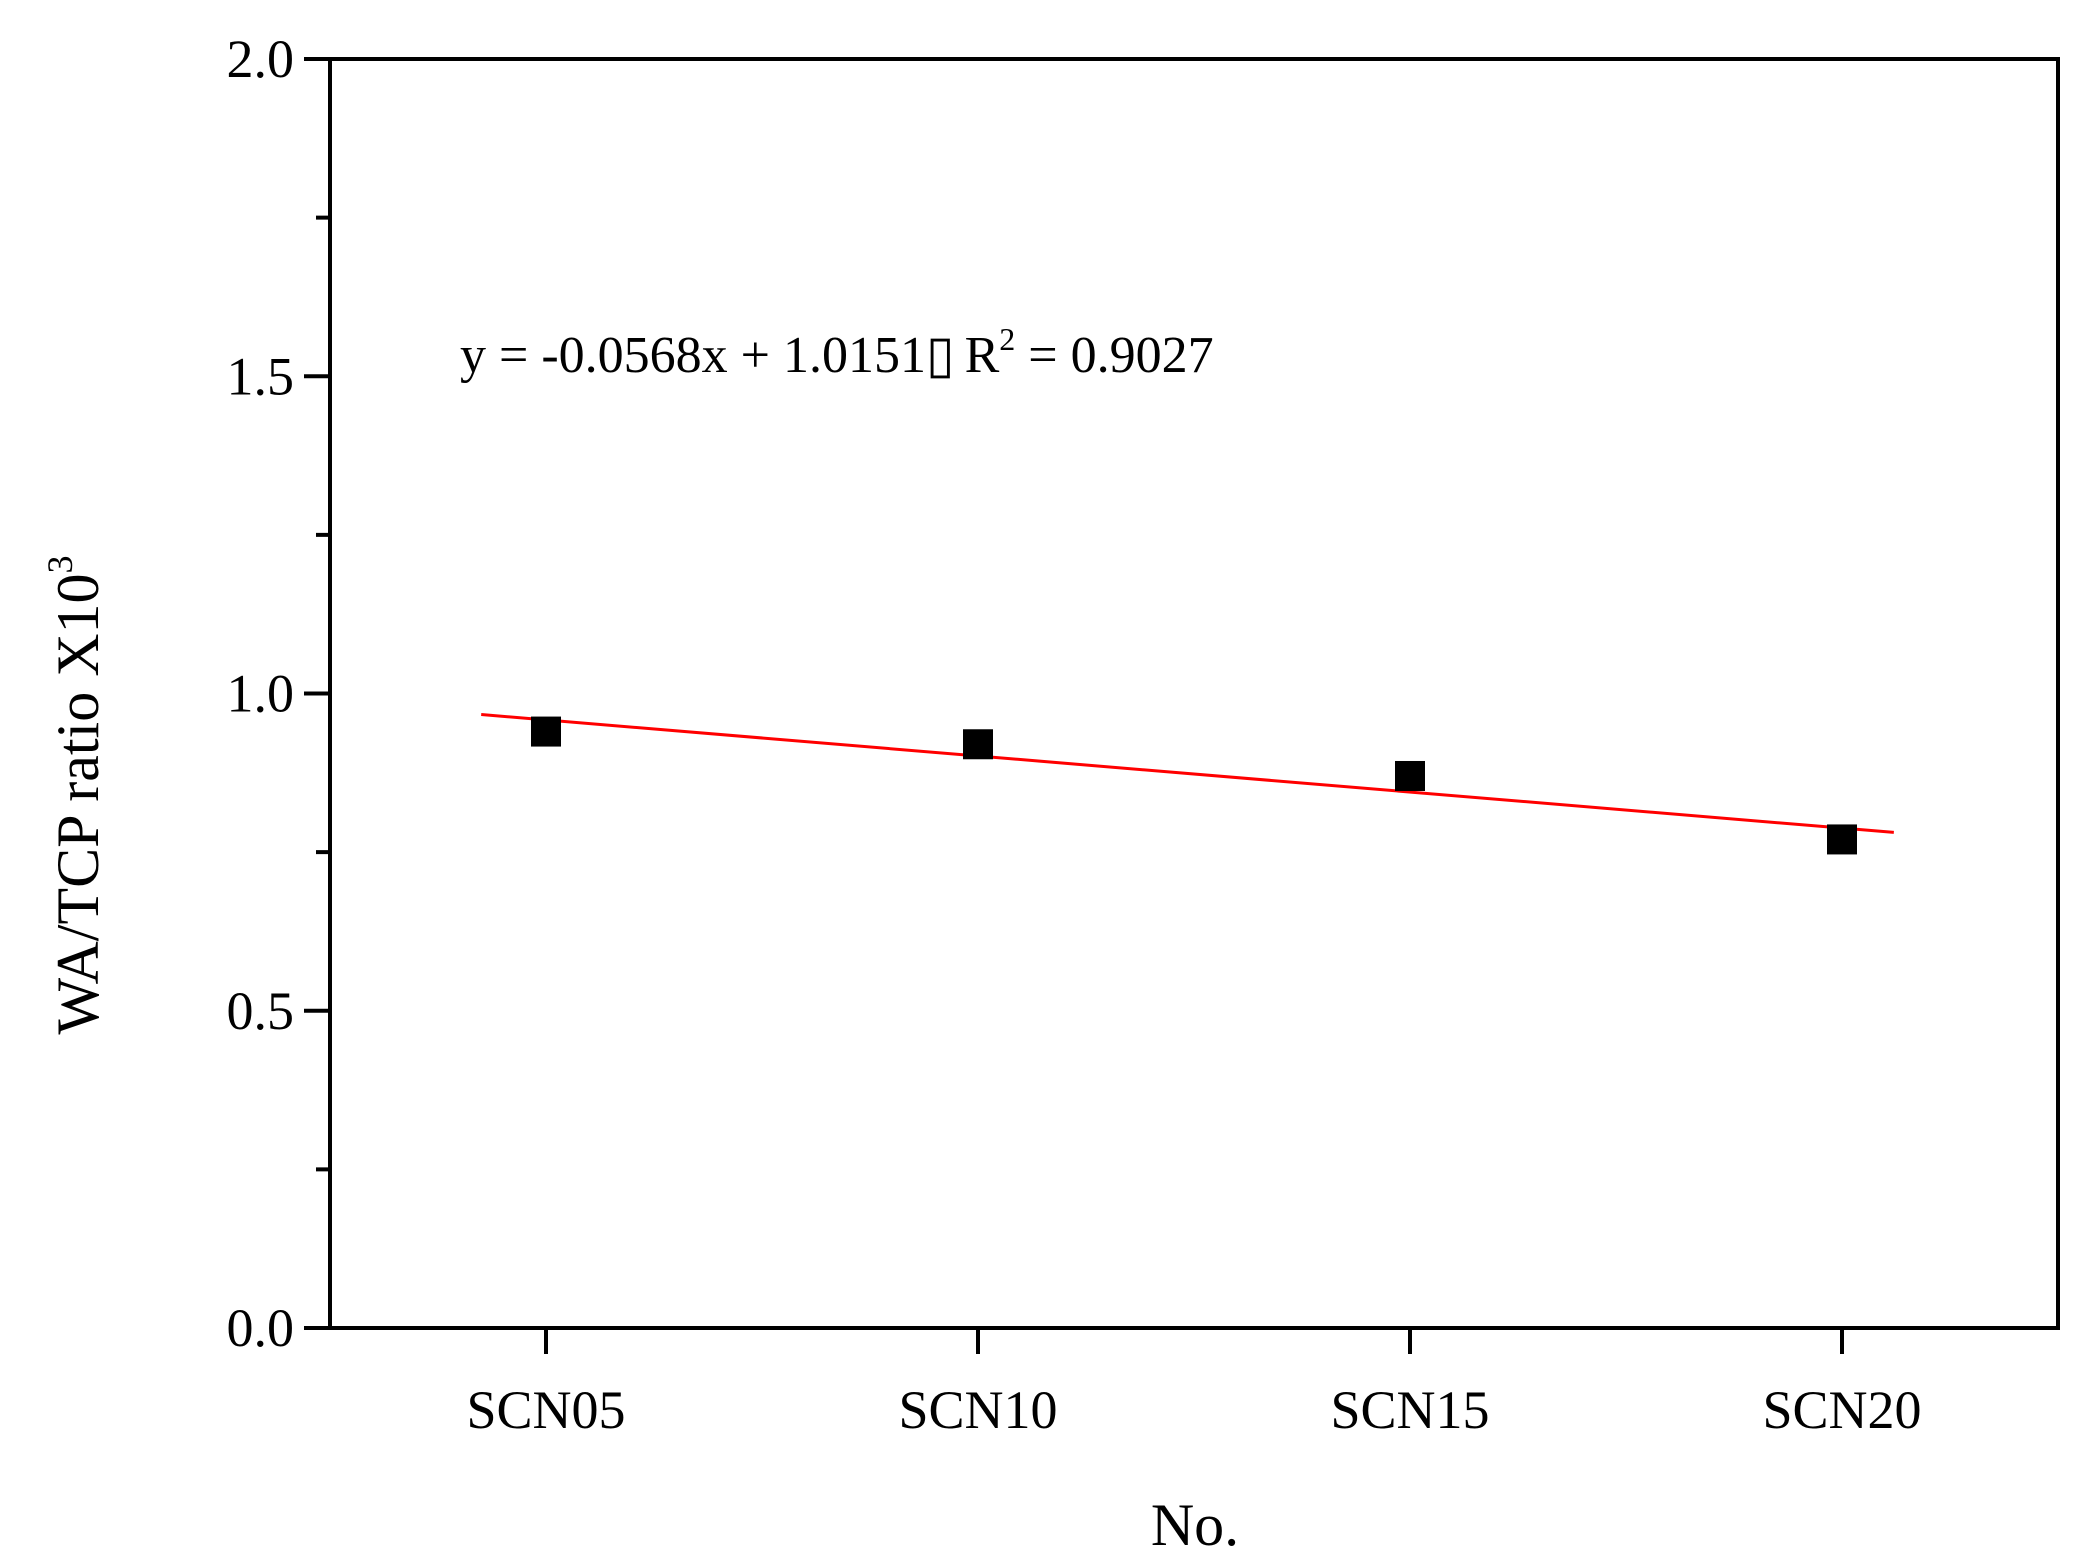  Describe the element at coordinates (261, 694) in the screenshot. I see `y-tick-label: 1.0` at that location.